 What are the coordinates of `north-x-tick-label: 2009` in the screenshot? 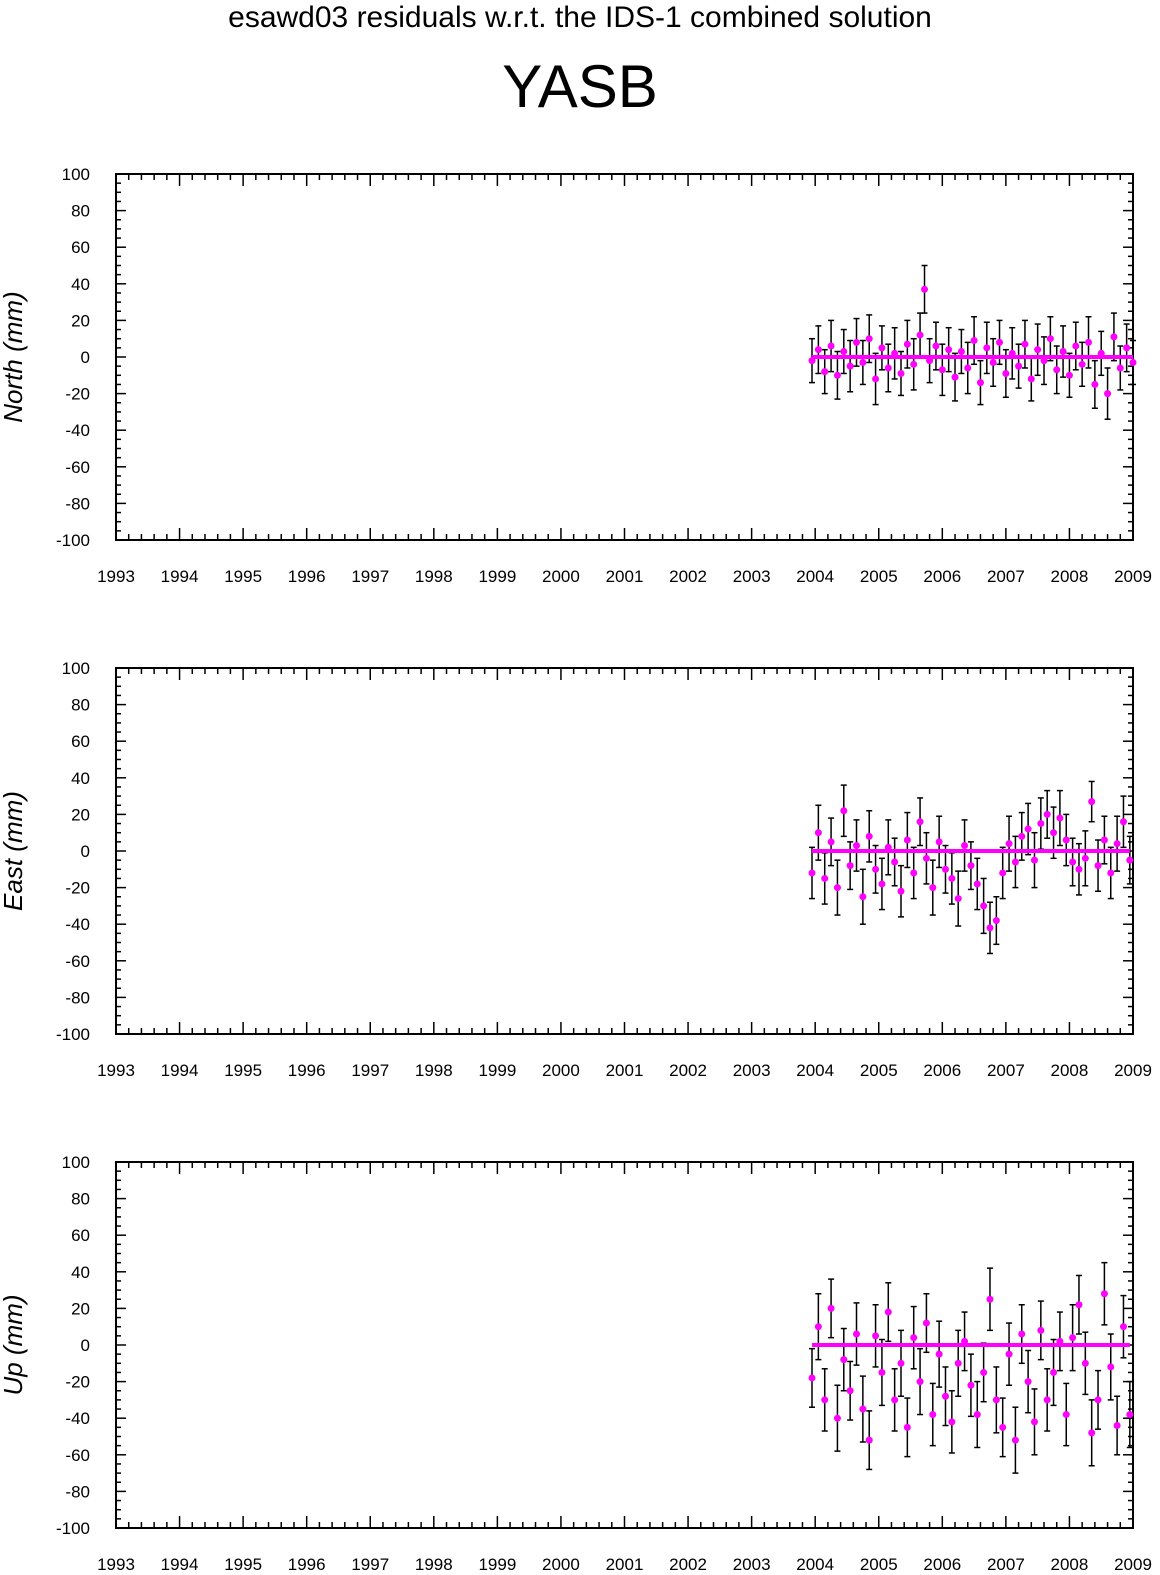 It's located at (1133, 576).